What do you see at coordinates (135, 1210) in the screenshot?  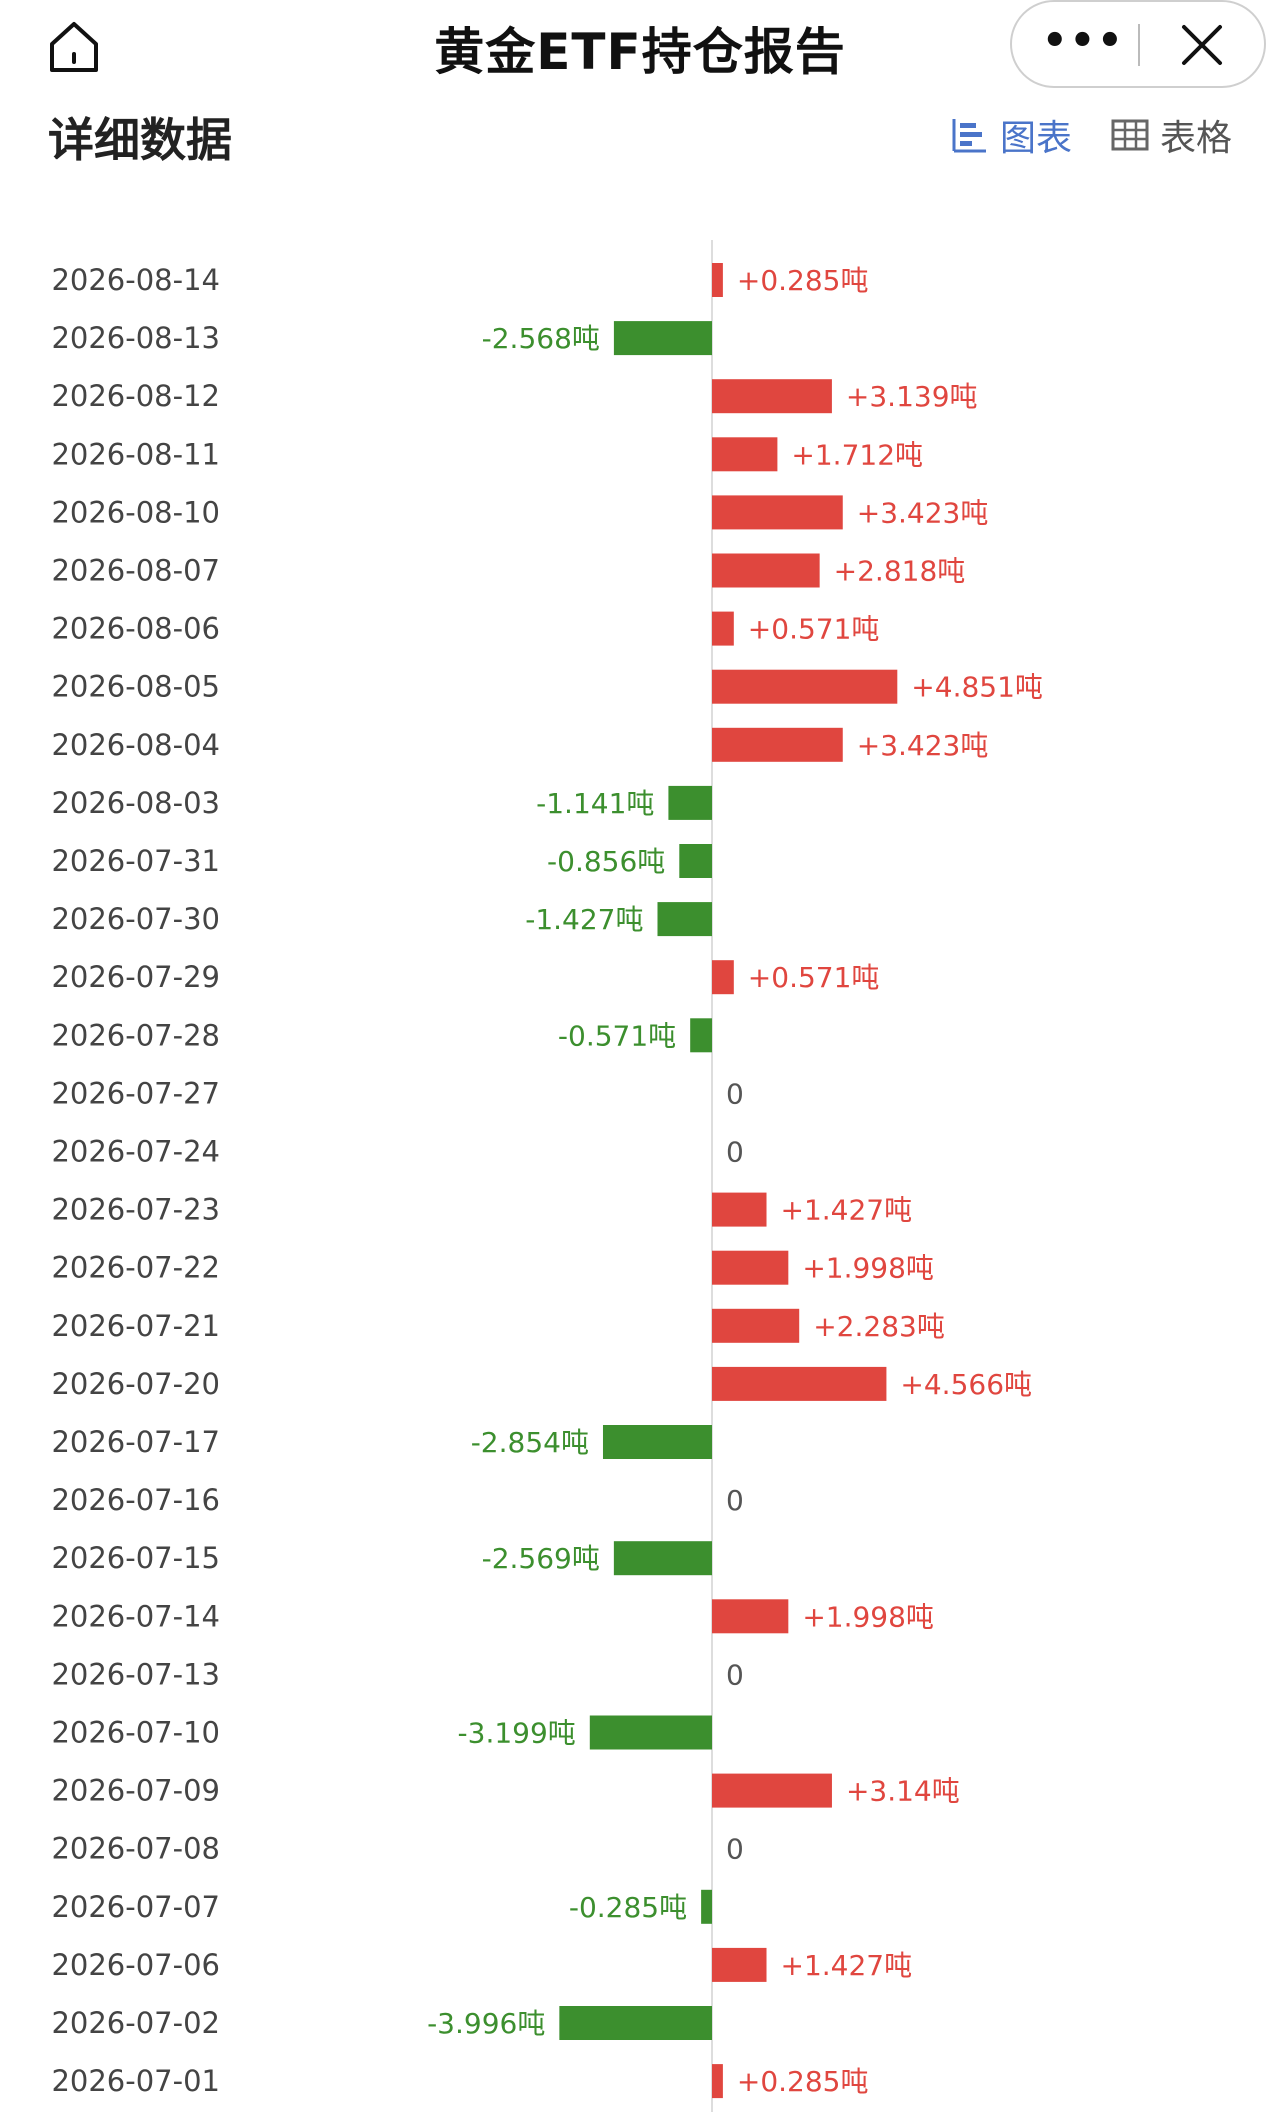 I see `date-label: 2026-07-23` at bounding box center [135, 1210].